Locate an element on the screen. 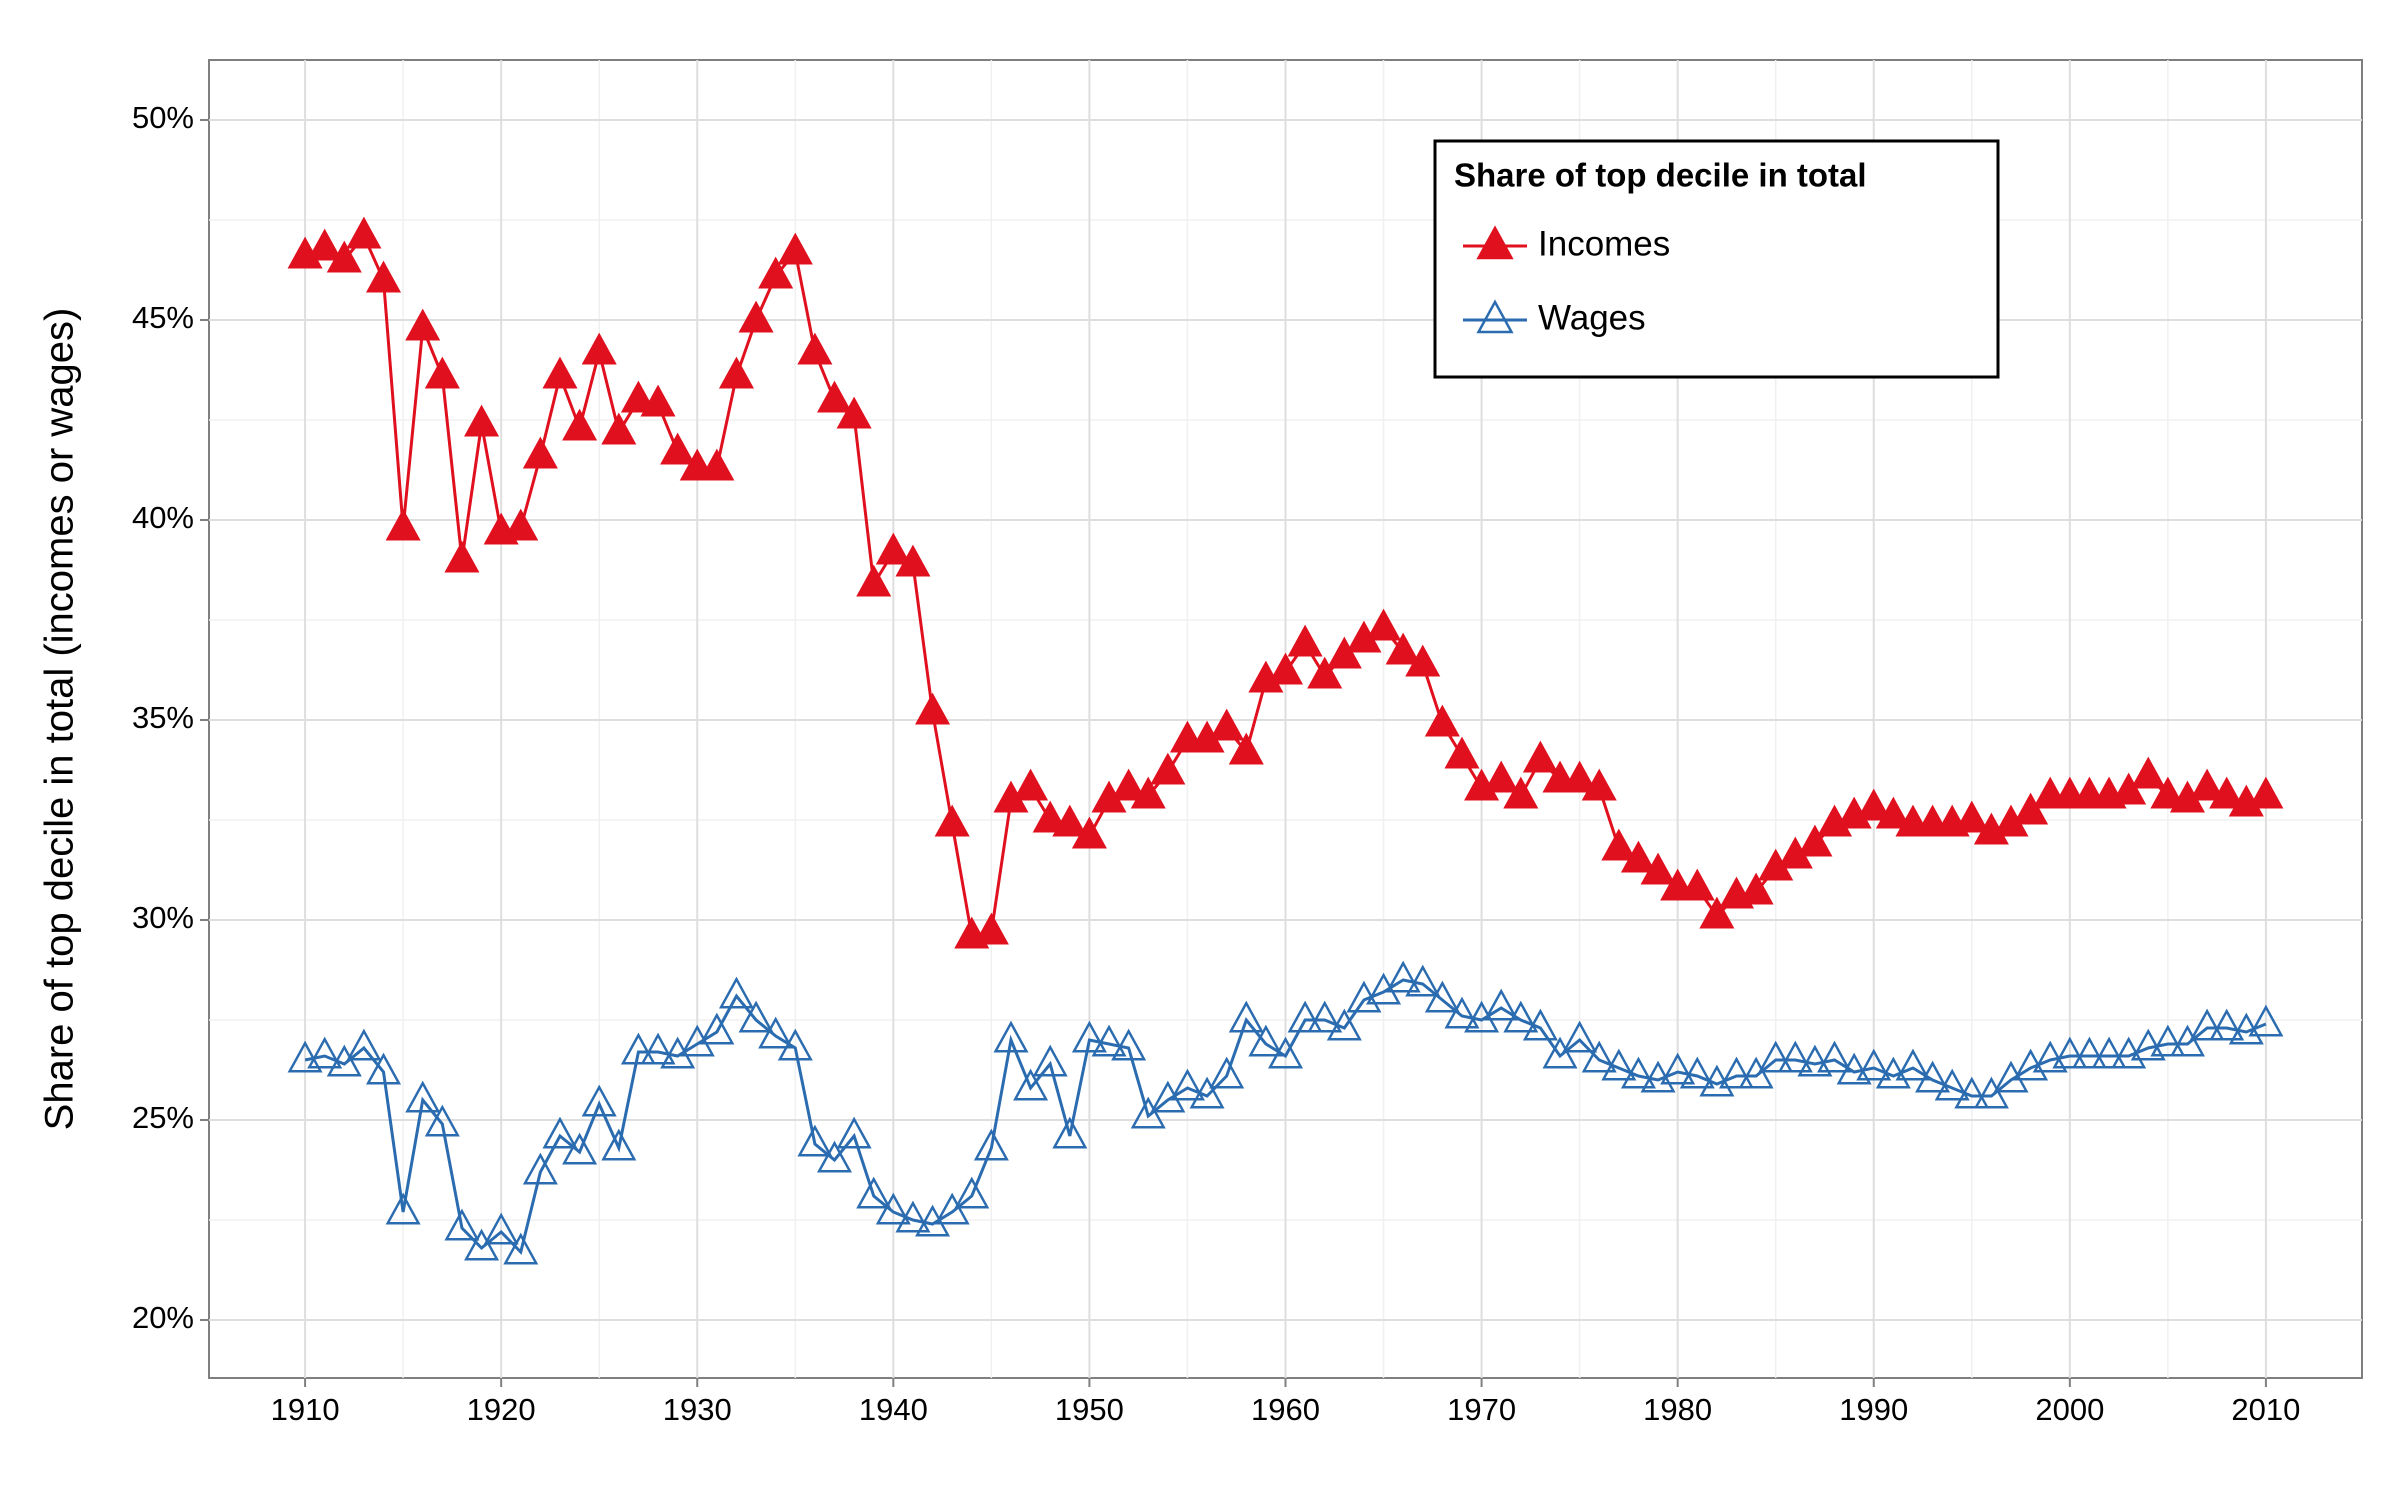  x-tick-label: 1980 is located at coordinates (1677, 1409).